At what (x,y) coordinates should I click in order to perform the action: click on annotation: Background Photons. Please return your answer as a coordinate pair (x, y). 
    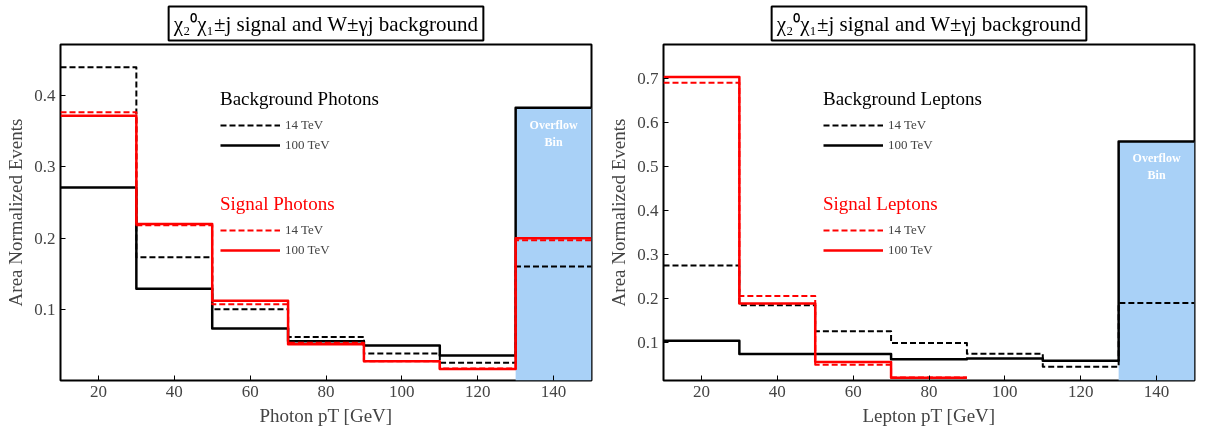
    Looking at the image, I should click on (299, 99).